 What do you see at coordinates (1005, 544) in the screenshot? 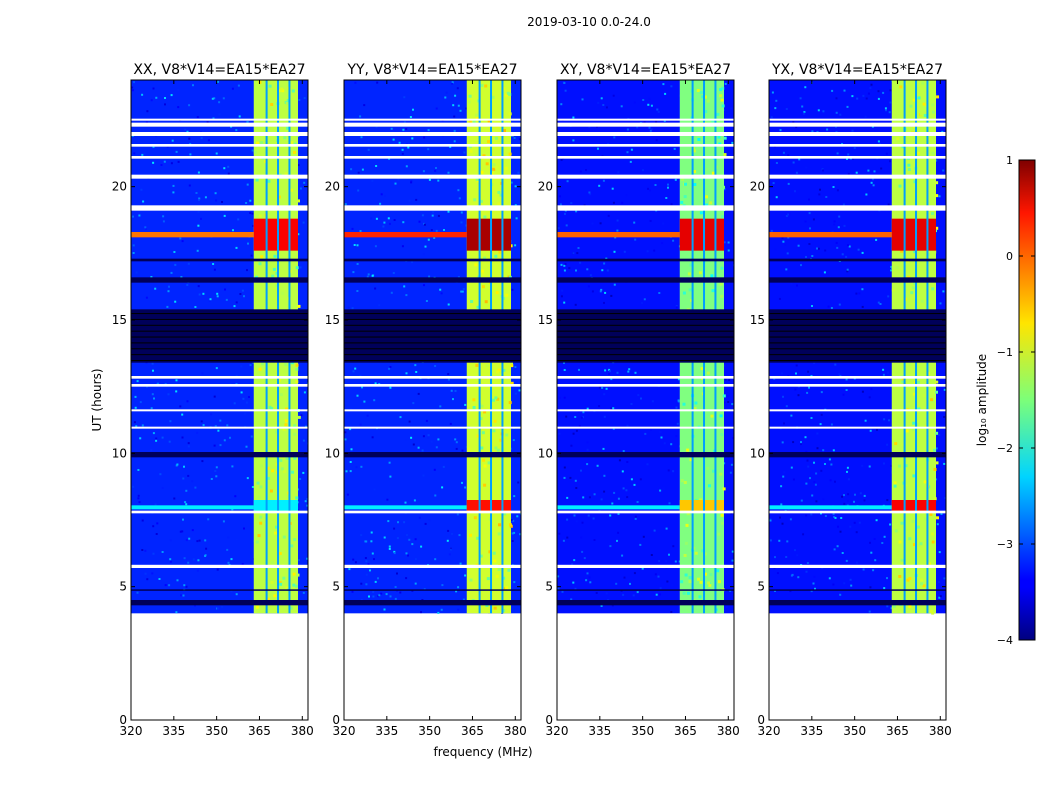
I see `colorbar-tick-label: −3` at bounding box center [1005, 544].